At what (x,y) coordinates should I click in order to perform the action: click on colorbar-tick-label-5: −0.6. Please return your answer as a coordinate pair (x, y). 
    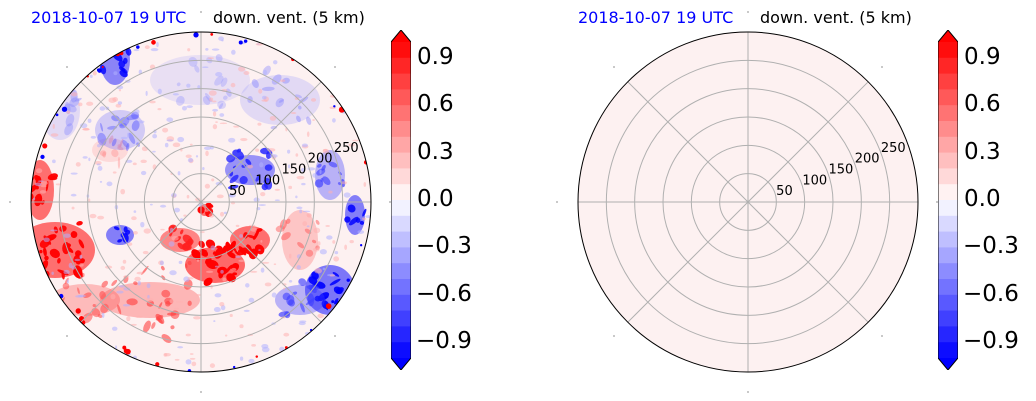
    Looking at the image, I should click on (444, 293).